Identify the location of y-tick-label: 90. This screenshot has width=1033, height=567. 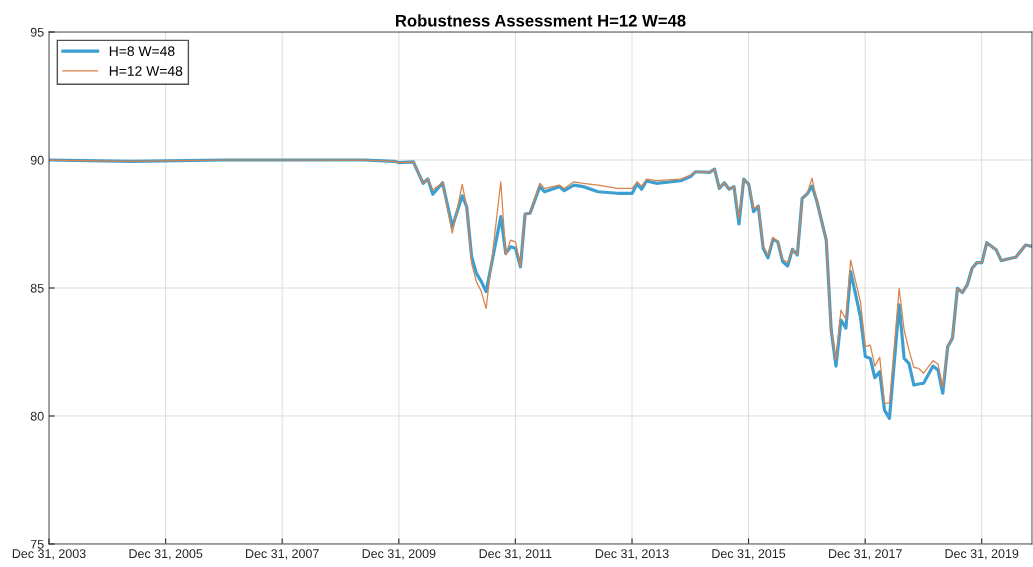
(37, 160).